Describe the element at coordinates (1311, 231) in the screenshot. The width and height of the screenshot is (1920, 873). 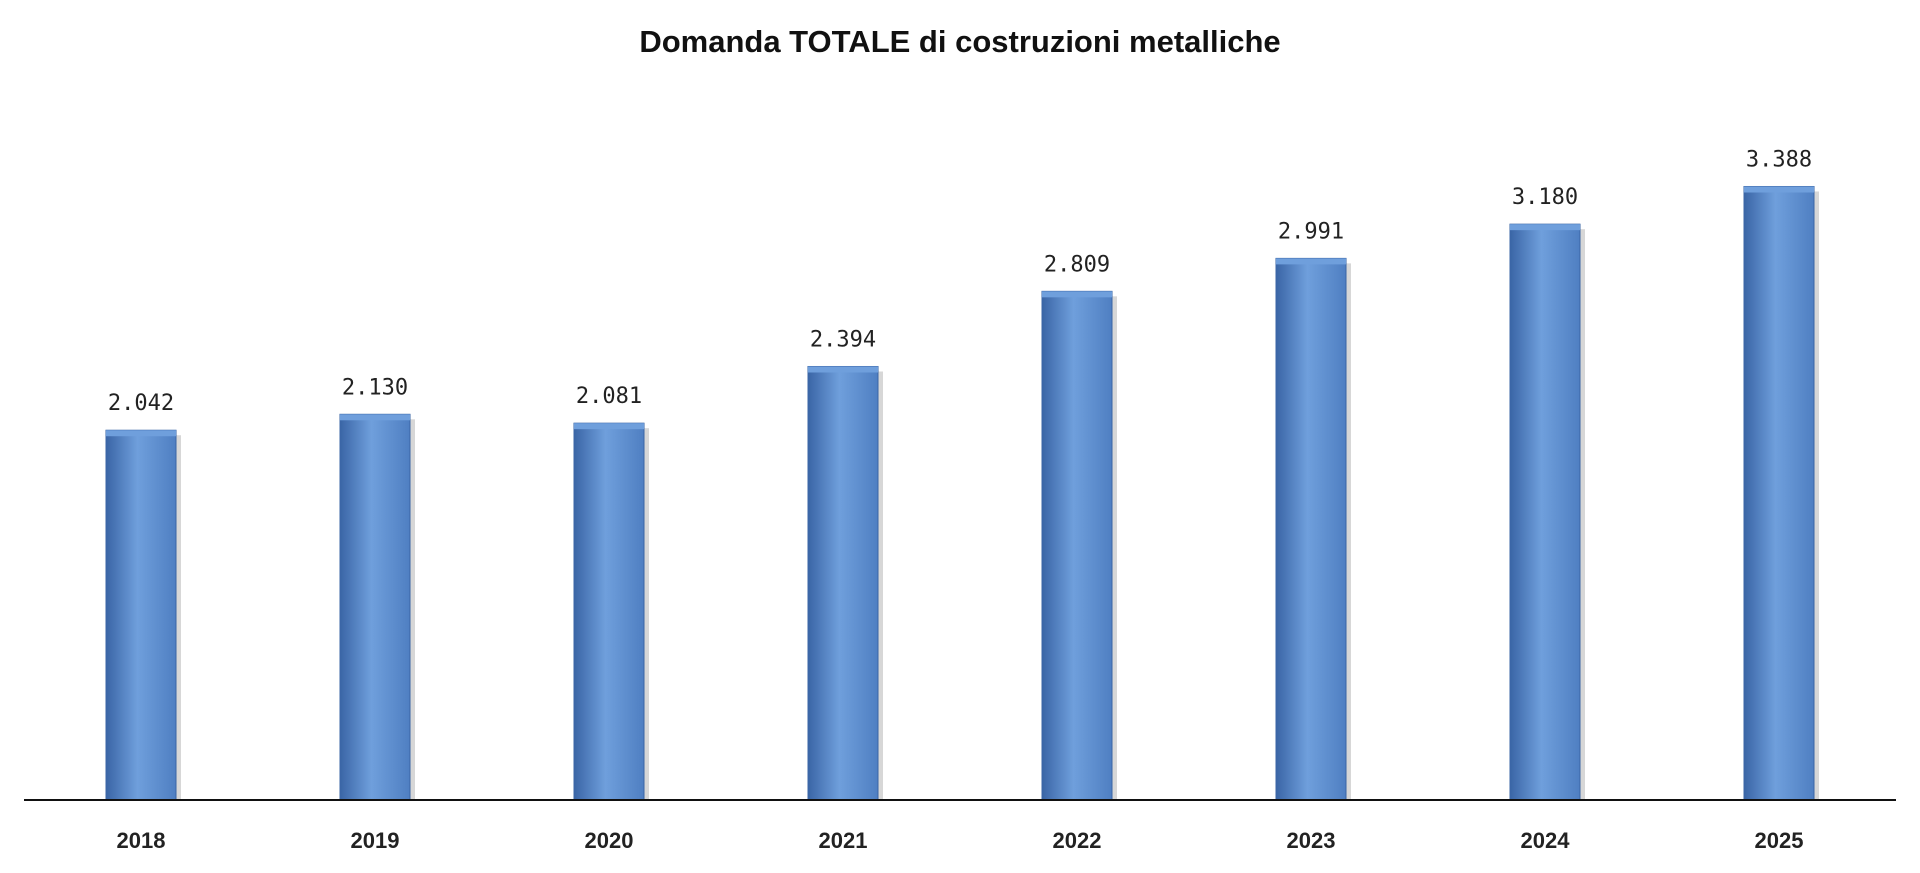
I see `data-label-2023: 2.991` at that location.